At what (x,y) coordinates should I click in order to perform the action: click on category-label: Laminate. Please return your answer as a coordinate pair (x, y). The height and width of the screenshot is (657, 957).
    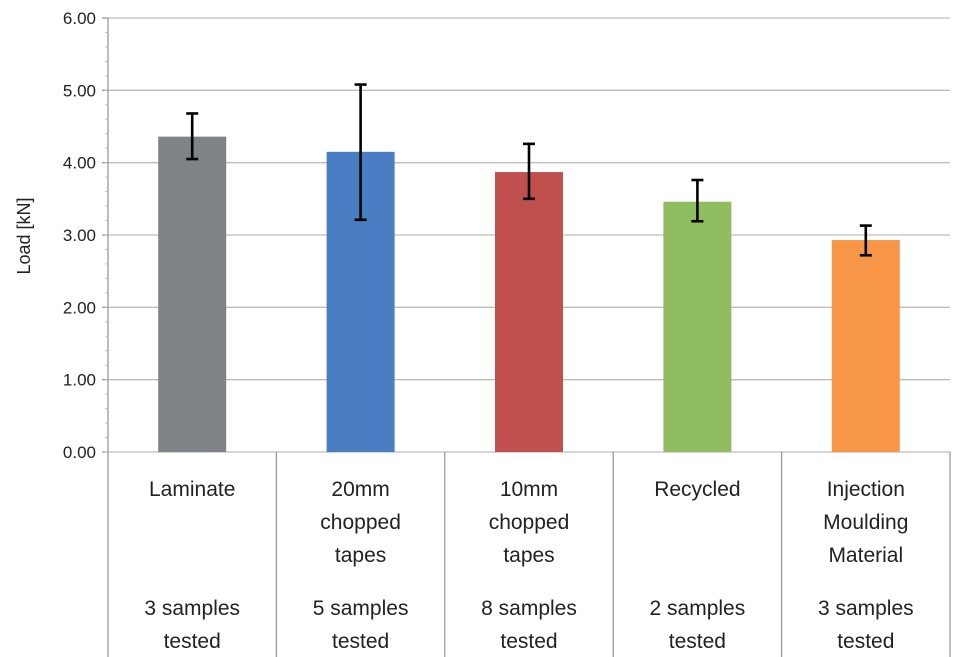
    Looking at the image, I should click on (192, 489).